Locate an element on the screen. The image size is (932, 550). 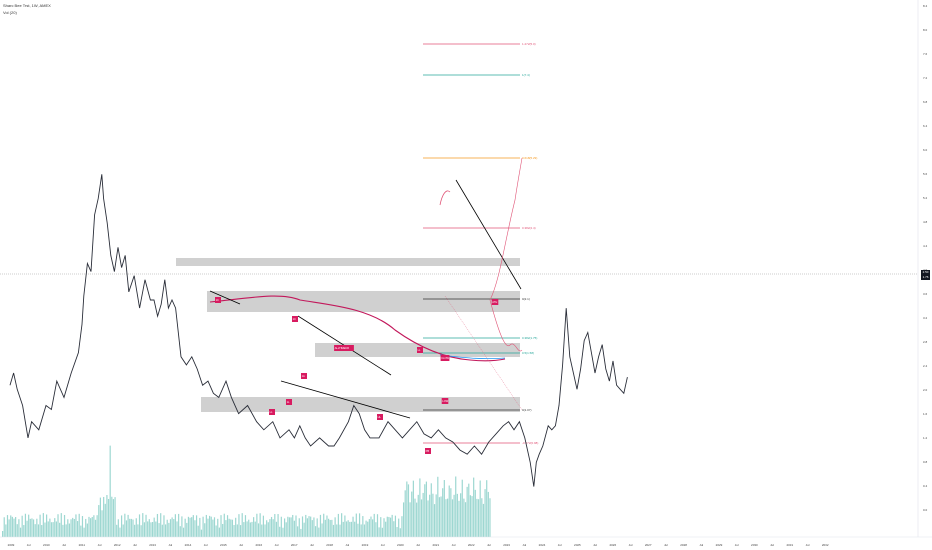
marker-label: 1C is located at coordinates (217, 300).